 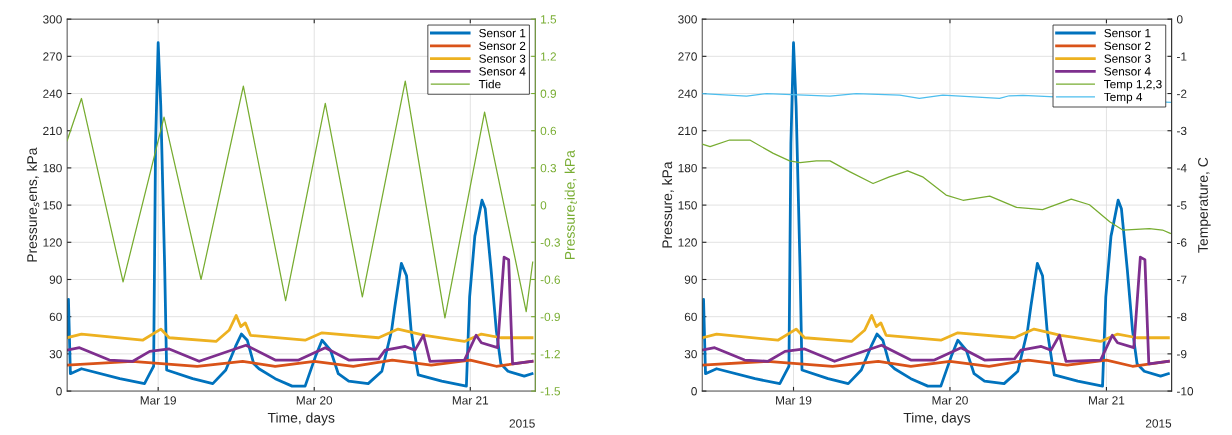 What do you see at coordinates (550, 242) in the screenshot?
I see `y2-tick-label: -0.3` at bounding box center [550, 242].